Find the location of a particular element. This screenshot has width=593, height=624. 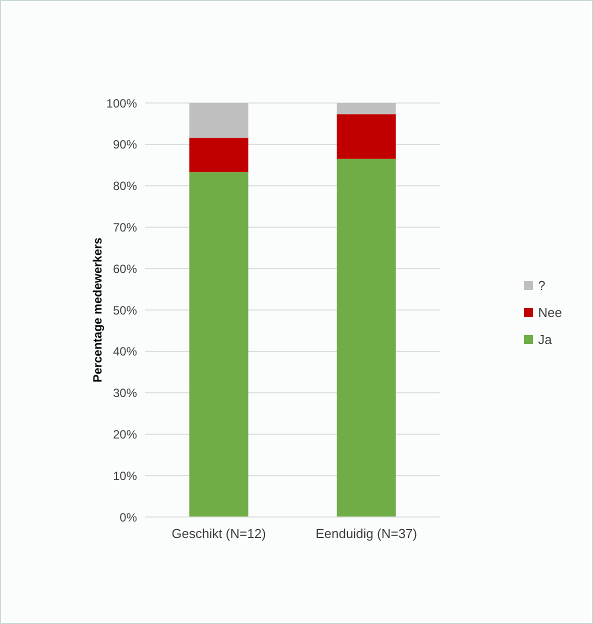

x-tick-label: Eenduidig (N=37) is located at coordinates (367, 534).